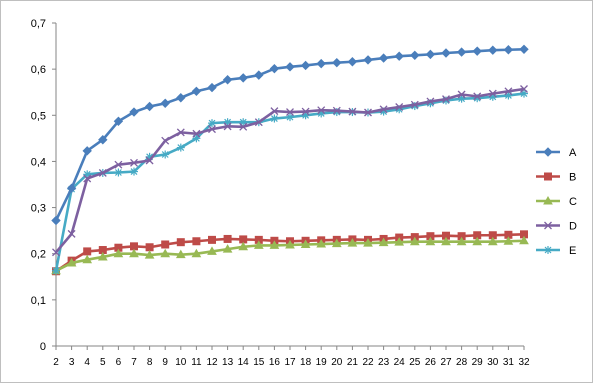 This screenshot has height=388, width=593. What do you see at coordinates (556, 227) in the screenshot?
I see `legend-item-d: D` at bounding box center [556, 227].